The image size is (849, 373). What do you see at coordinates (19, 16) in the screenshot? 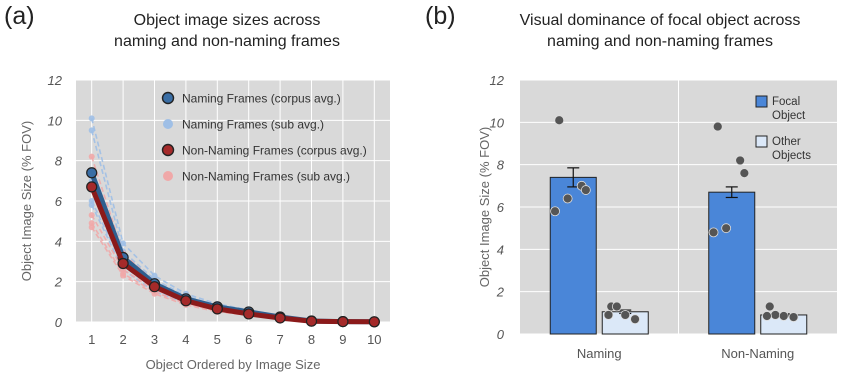
I see `panel-label-a: (a)` at bounding box center [19, 16].